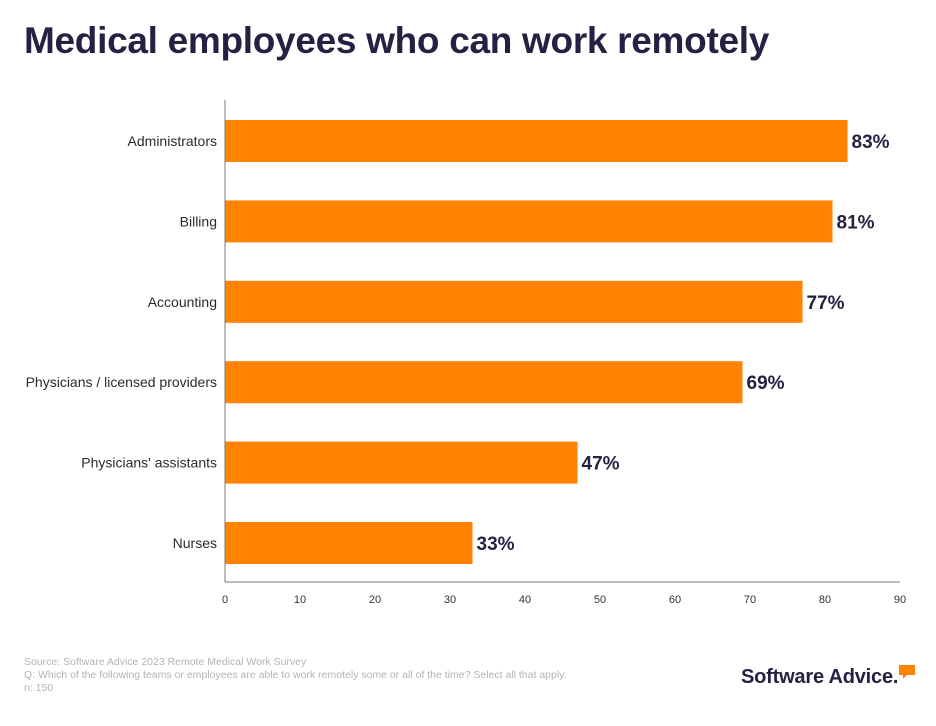 This screenshot has width=936, height=726. Describe the element at coordinates (825, 600) in the screenshot. I see `x-tick-8: 80` at that location.